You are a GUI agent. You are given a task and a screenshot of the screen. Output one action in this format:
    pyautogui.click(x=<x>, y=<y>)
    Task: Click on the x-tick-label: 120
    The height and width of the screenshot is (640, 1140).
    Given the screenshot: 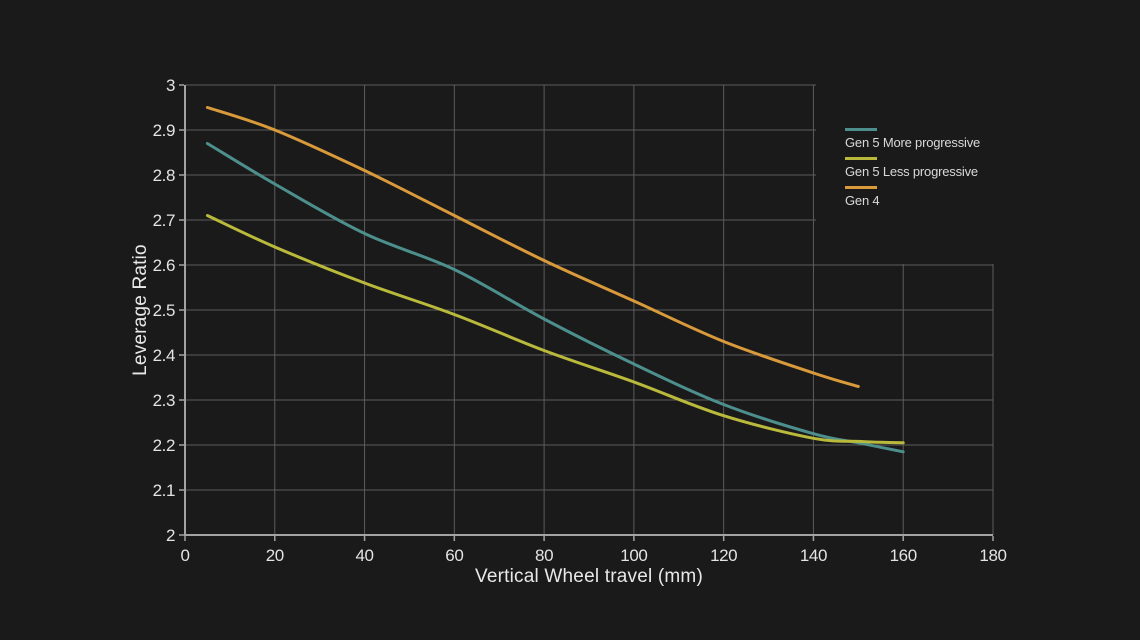 What is the action you would take?
    pyautogui.click(x=723, y=555)
    